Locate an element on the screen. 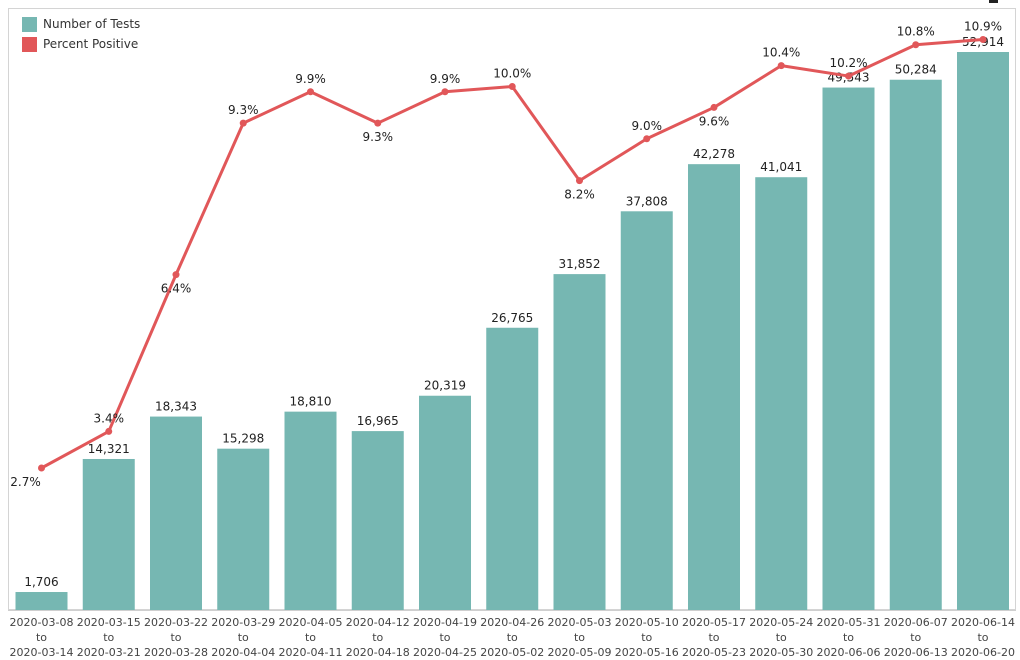 This screenshot has width=1020, height=660. x-tick-to-5: to is located at coordinates (310, 637).